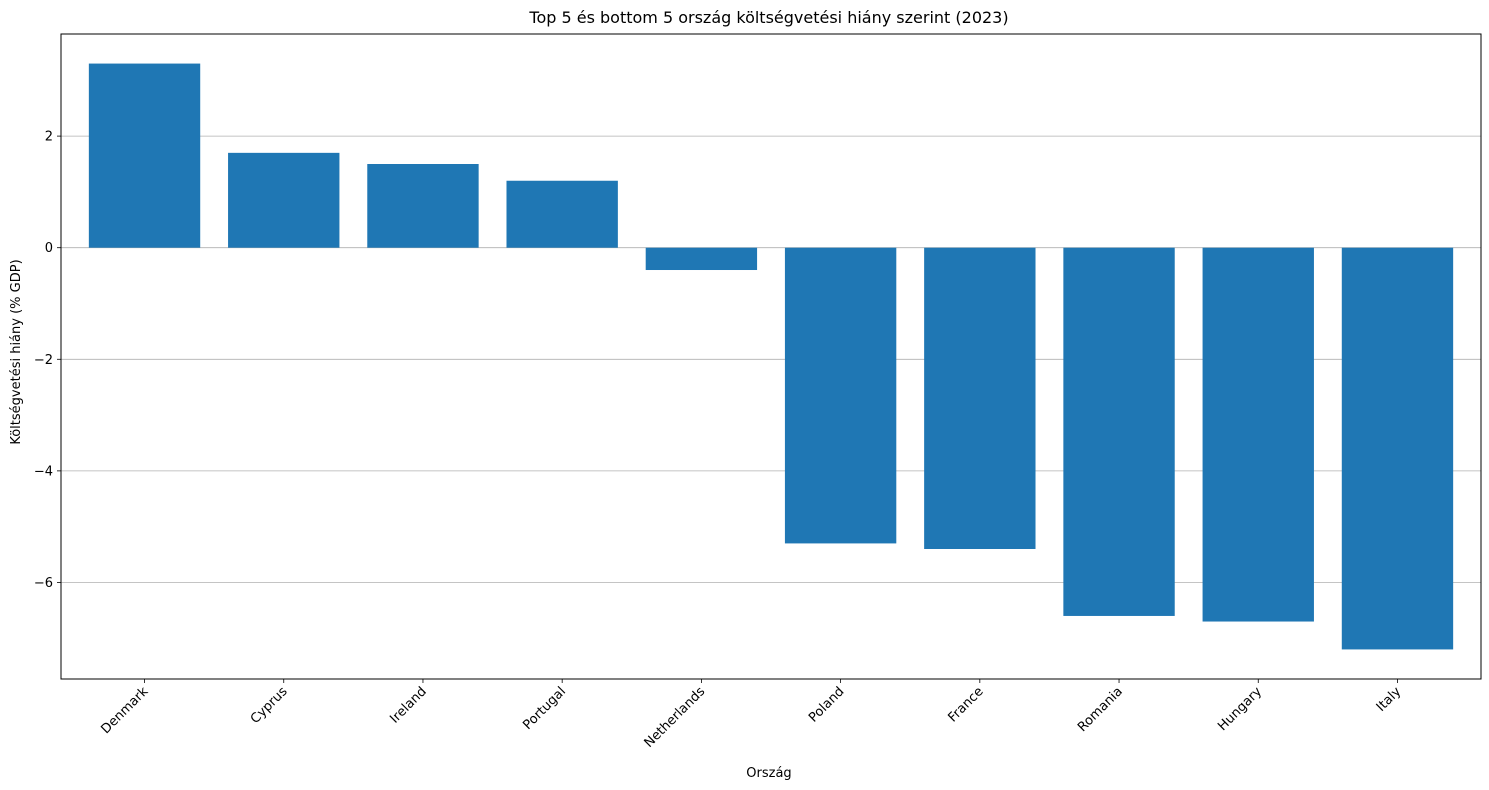 The height and width of the screenshot is (790, 1489). I want to click on x-tick-label: Ireland, so click(408, 705).